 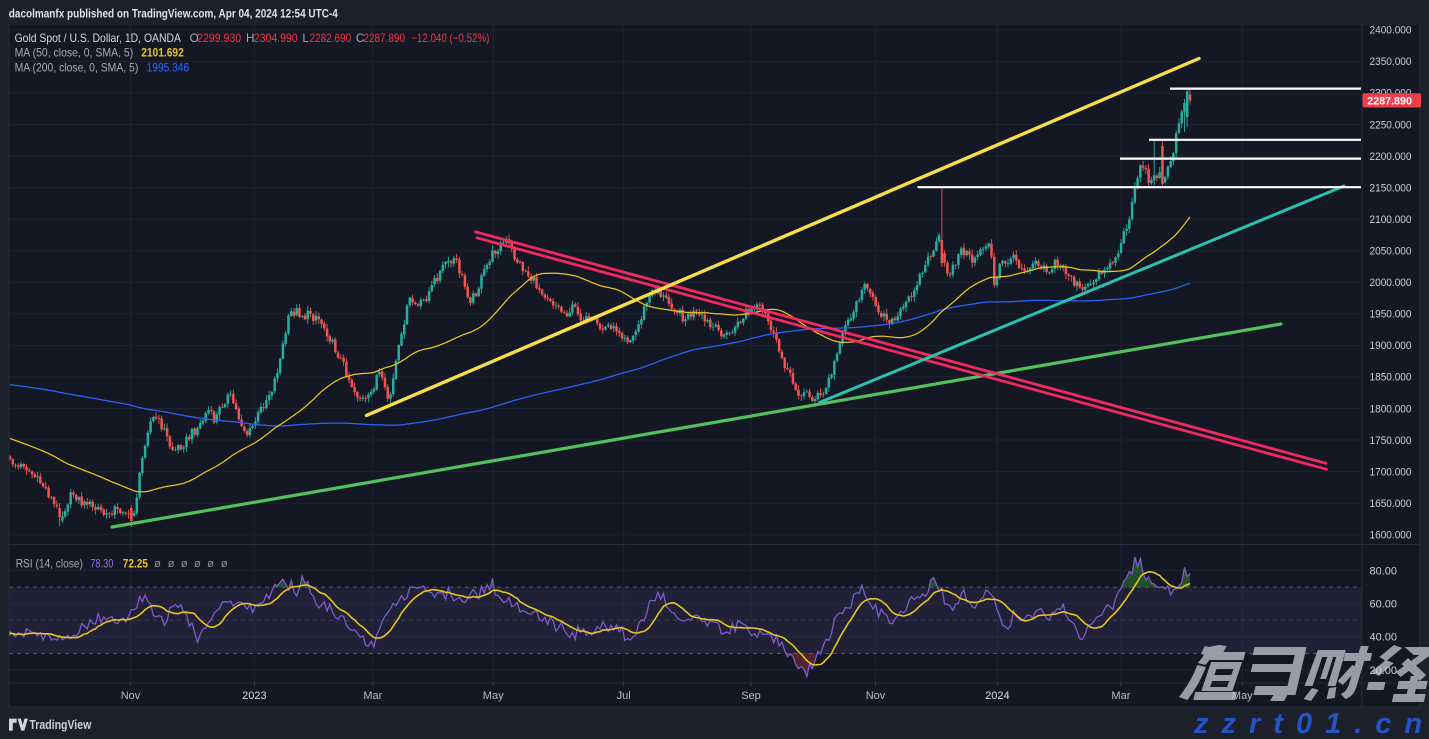 I want to click on svg-text: 60.00, so click(x=1384, y=605).